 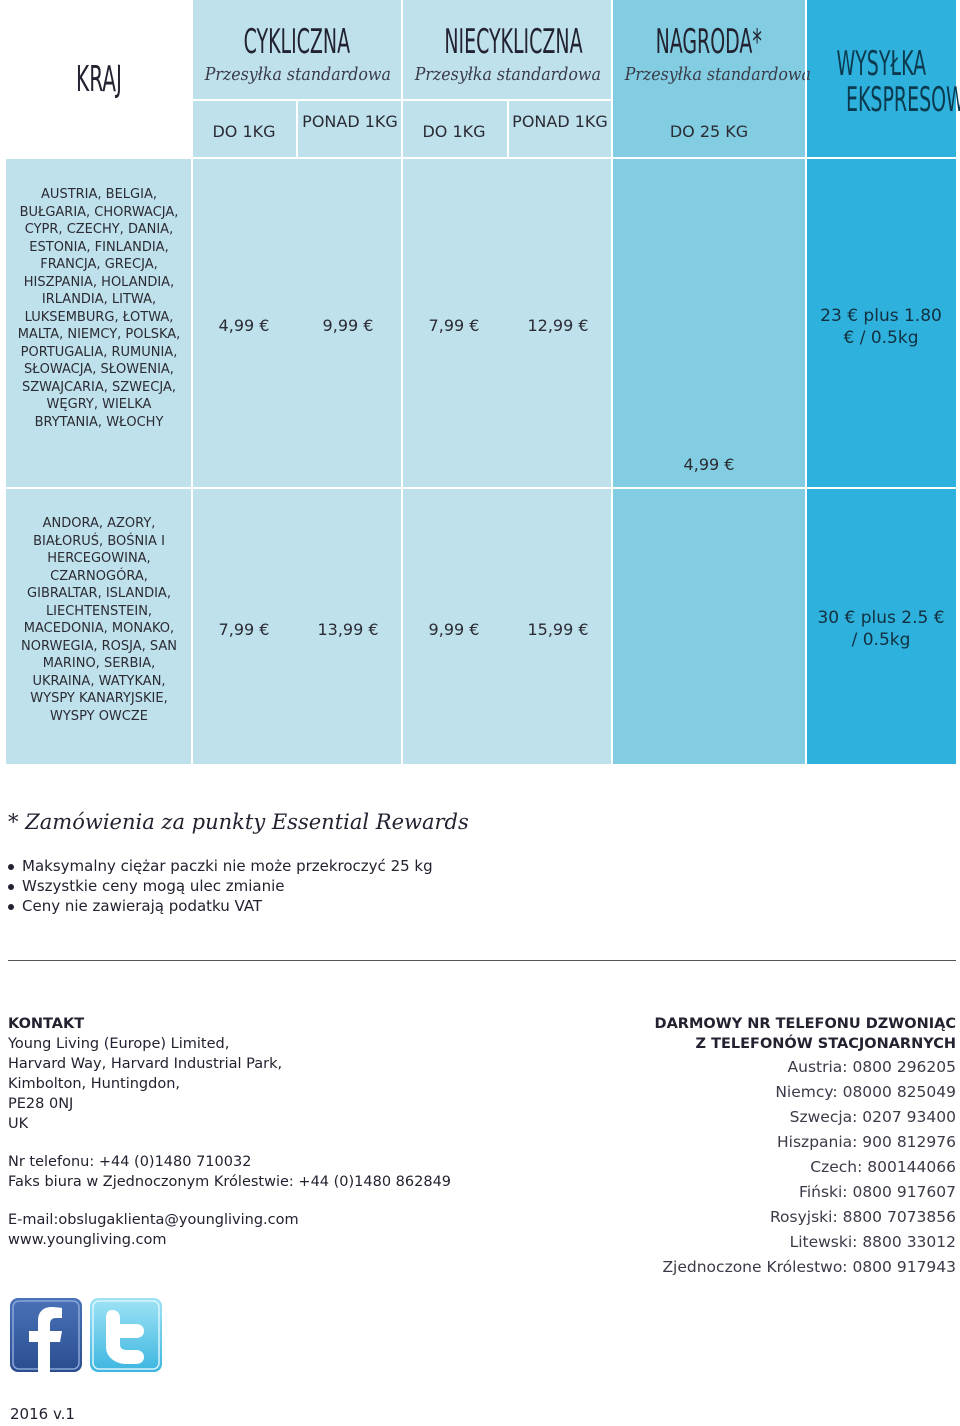 I want to click on contact-line: Young Living (Europe) Limited,, so click(x=119, y=1044).